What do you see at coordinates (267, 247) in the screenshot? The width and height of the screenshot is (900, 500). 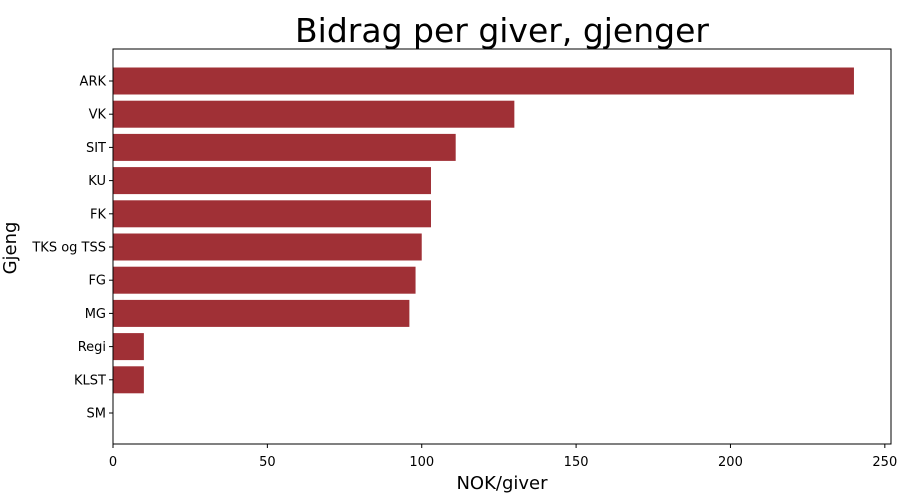 I see `bar-tks-og-tss` at bounding box center [267, 247].